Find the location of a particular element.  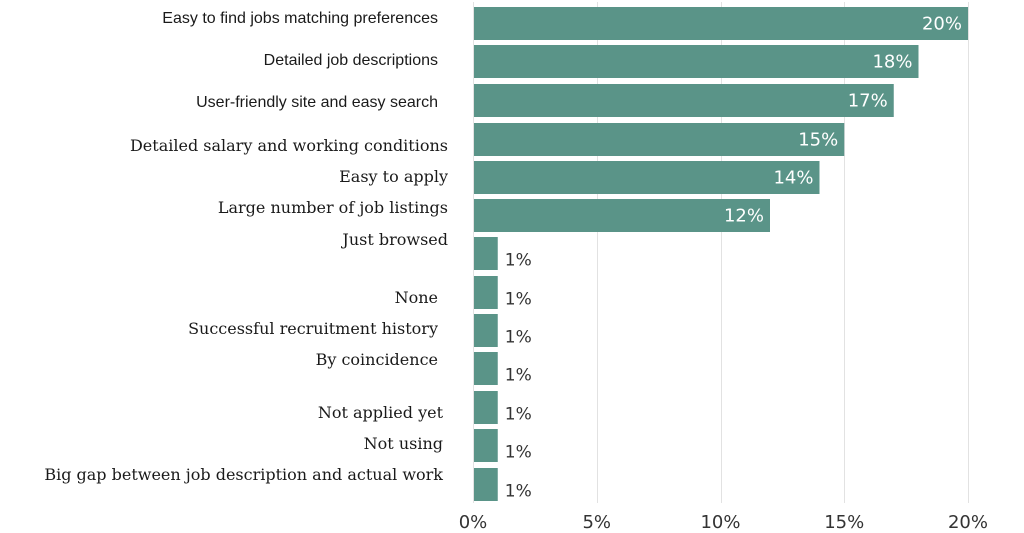

category-label: Detailed salary and working conditions is located at coordinates (289, 145).